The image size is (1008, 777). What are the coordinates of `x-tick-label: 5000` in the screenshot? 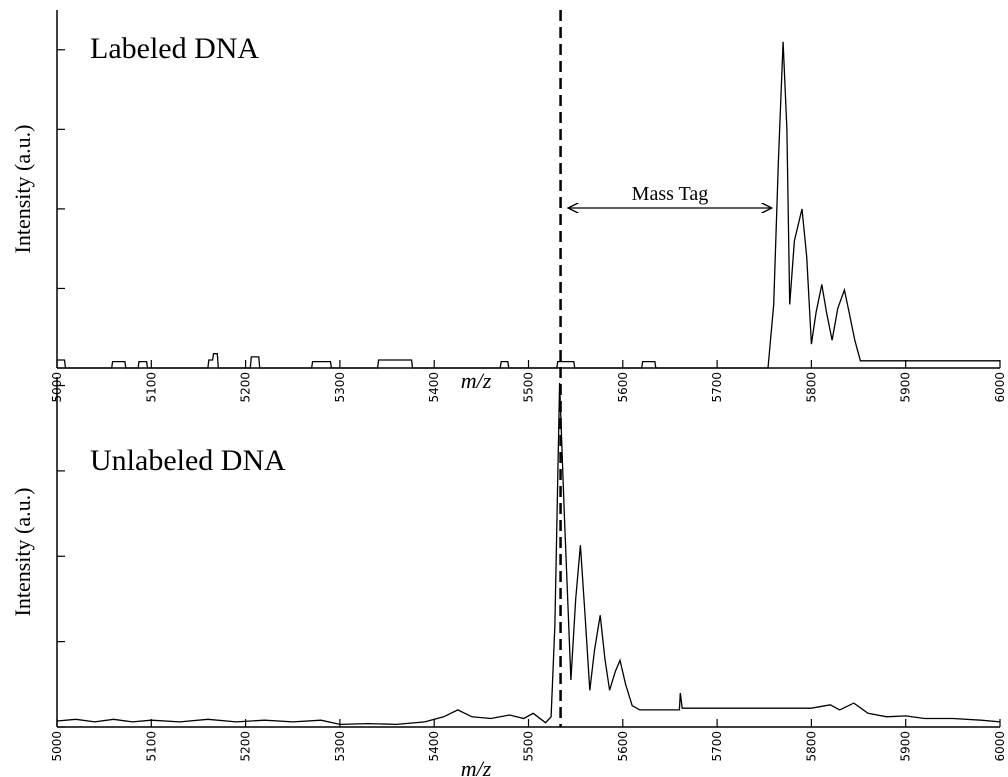 It's located at (57, 746).